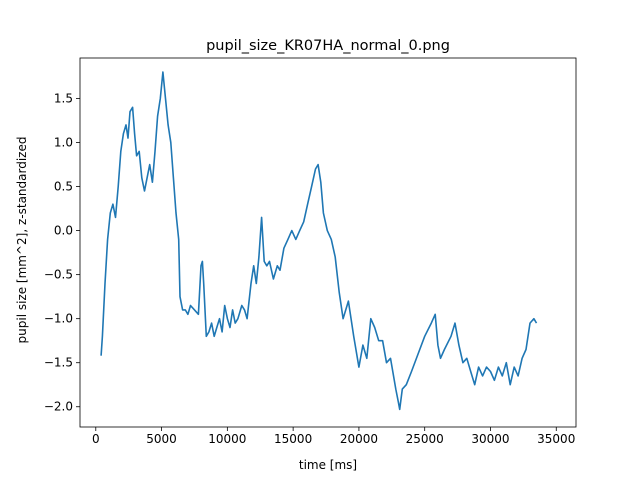  What do you see at coordinates (227, 439) in the screenshot?
I see `x-tick-label-2: 10000` at bounding box center [227, 439].